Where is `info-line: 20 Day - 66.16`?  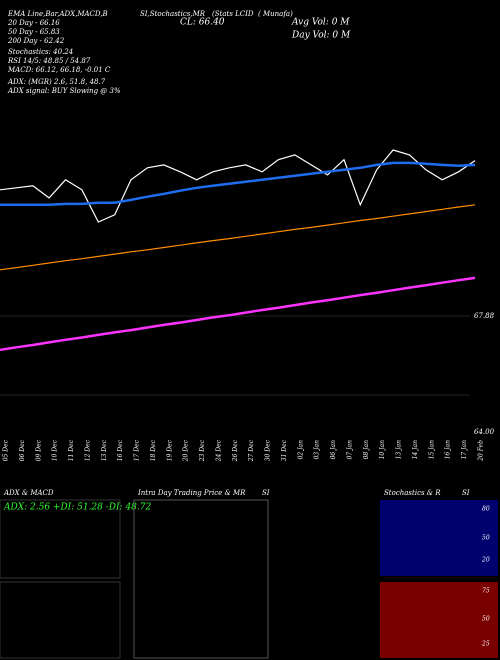 info-line: 20 Day - 66.16 is located at coordinates (33, 23).